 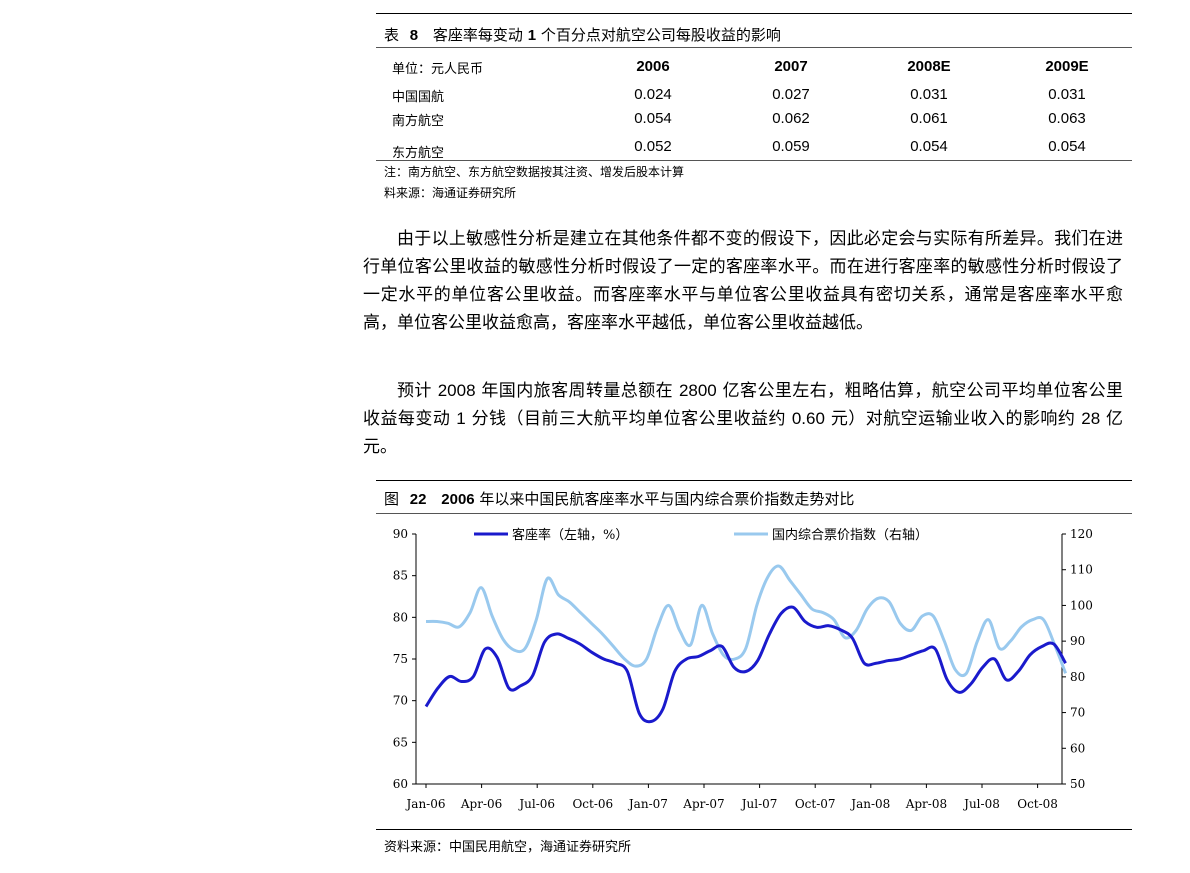 I want to click on table-row: 东方航空 0.052 0.059 0.054 0.054, so click(x=739, y=149).